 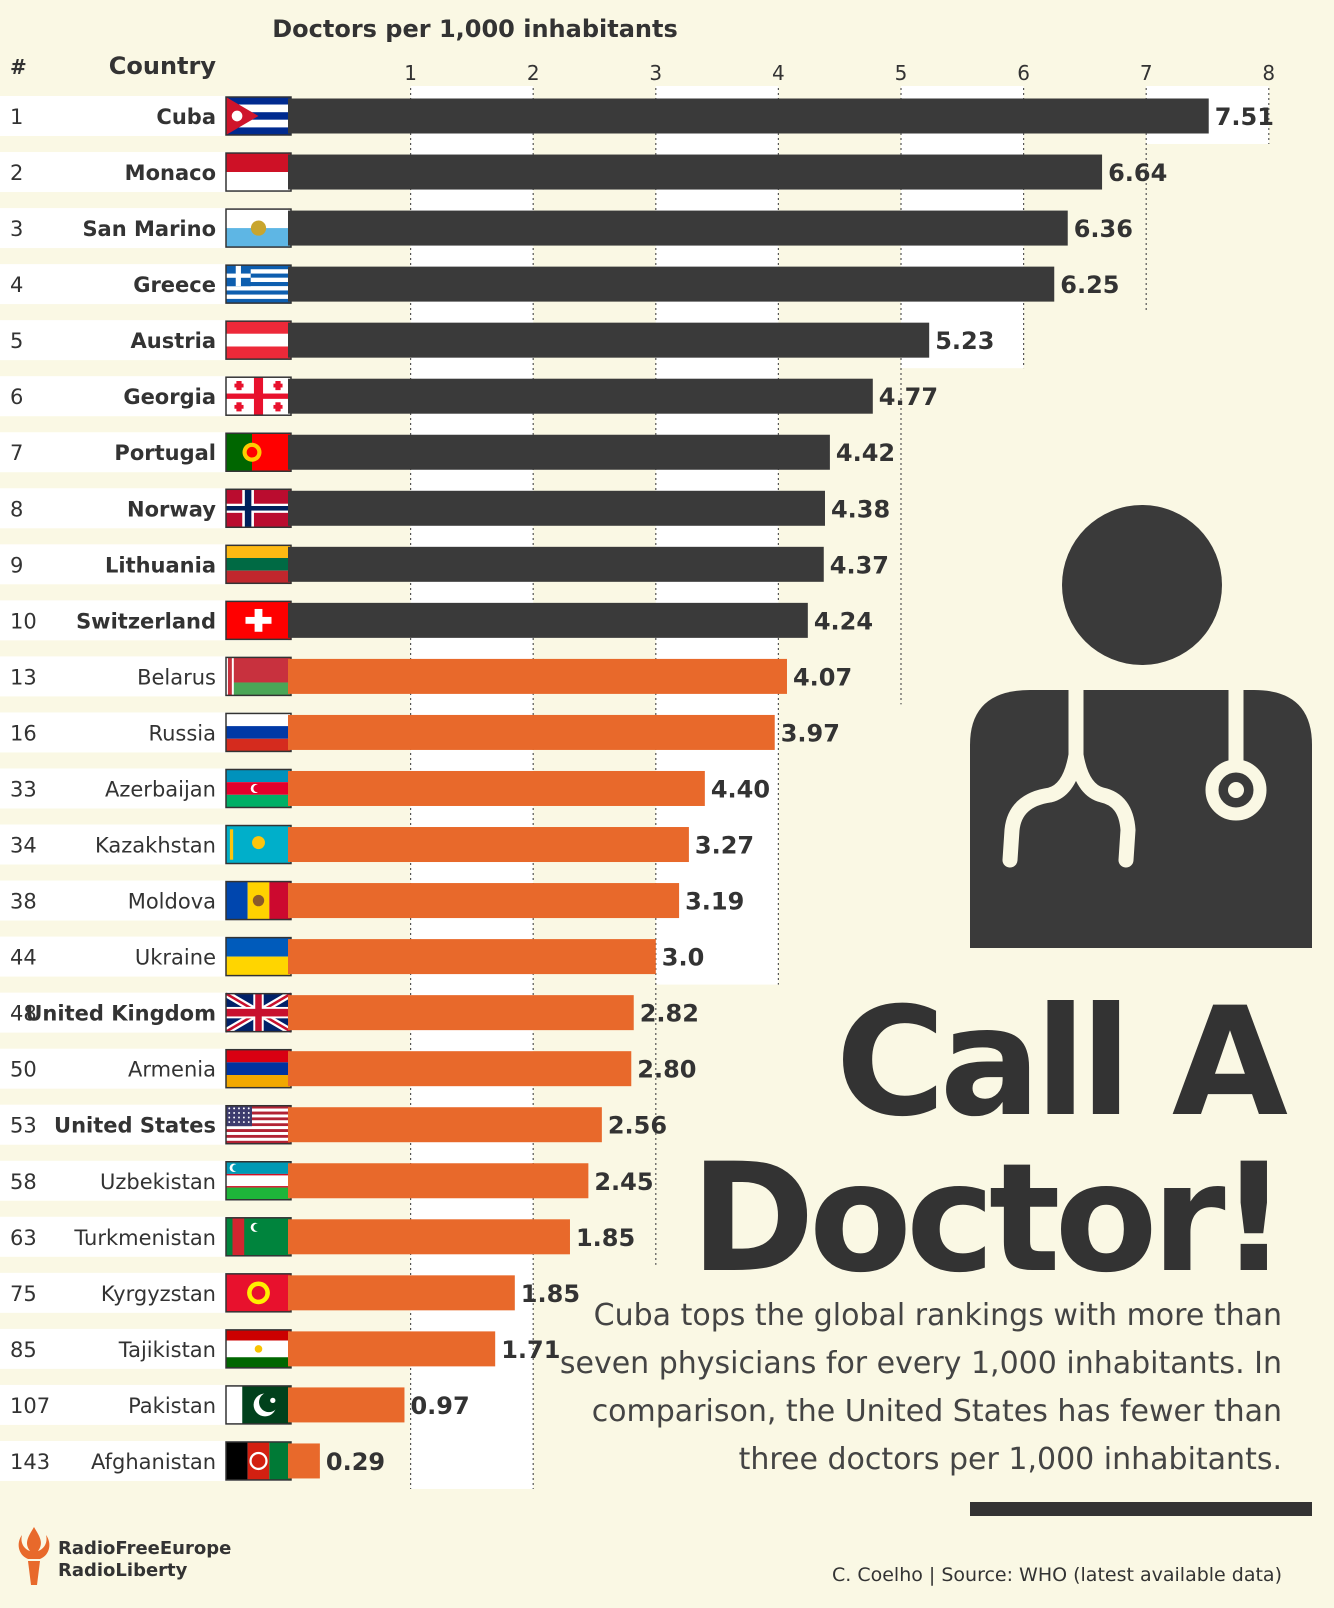 I want to click on chart-row-austria: 5 Austria 5.23, so click(x=502, y=340).